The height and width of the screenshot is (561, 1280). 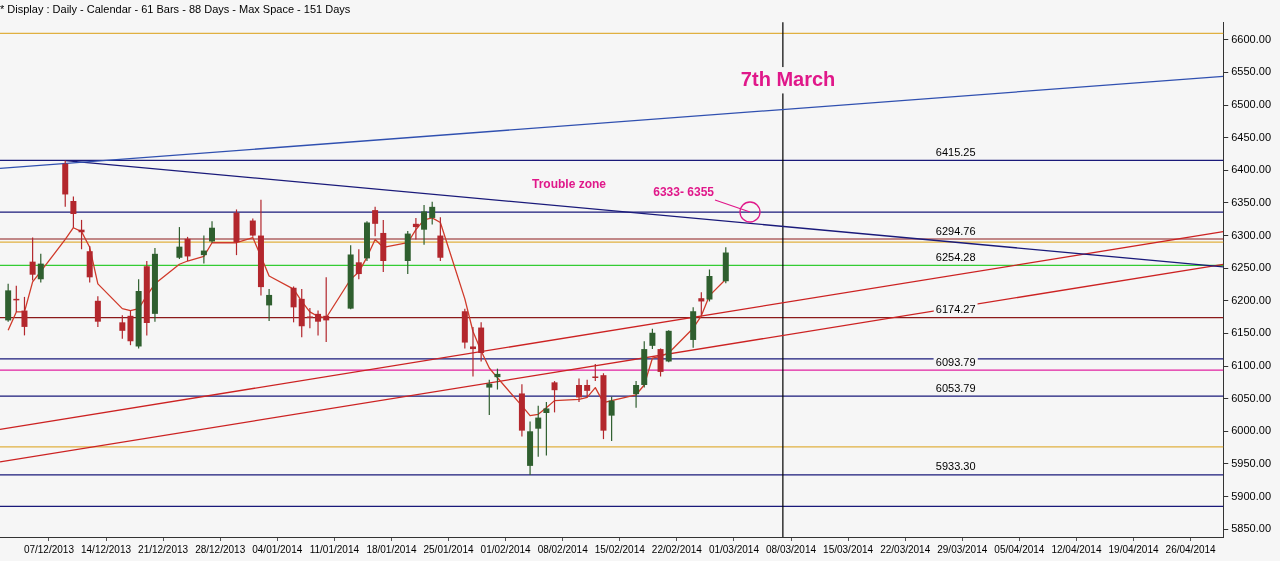 I want to click on x-tick-label: 08/03/2014, so click(x=791, y=549).